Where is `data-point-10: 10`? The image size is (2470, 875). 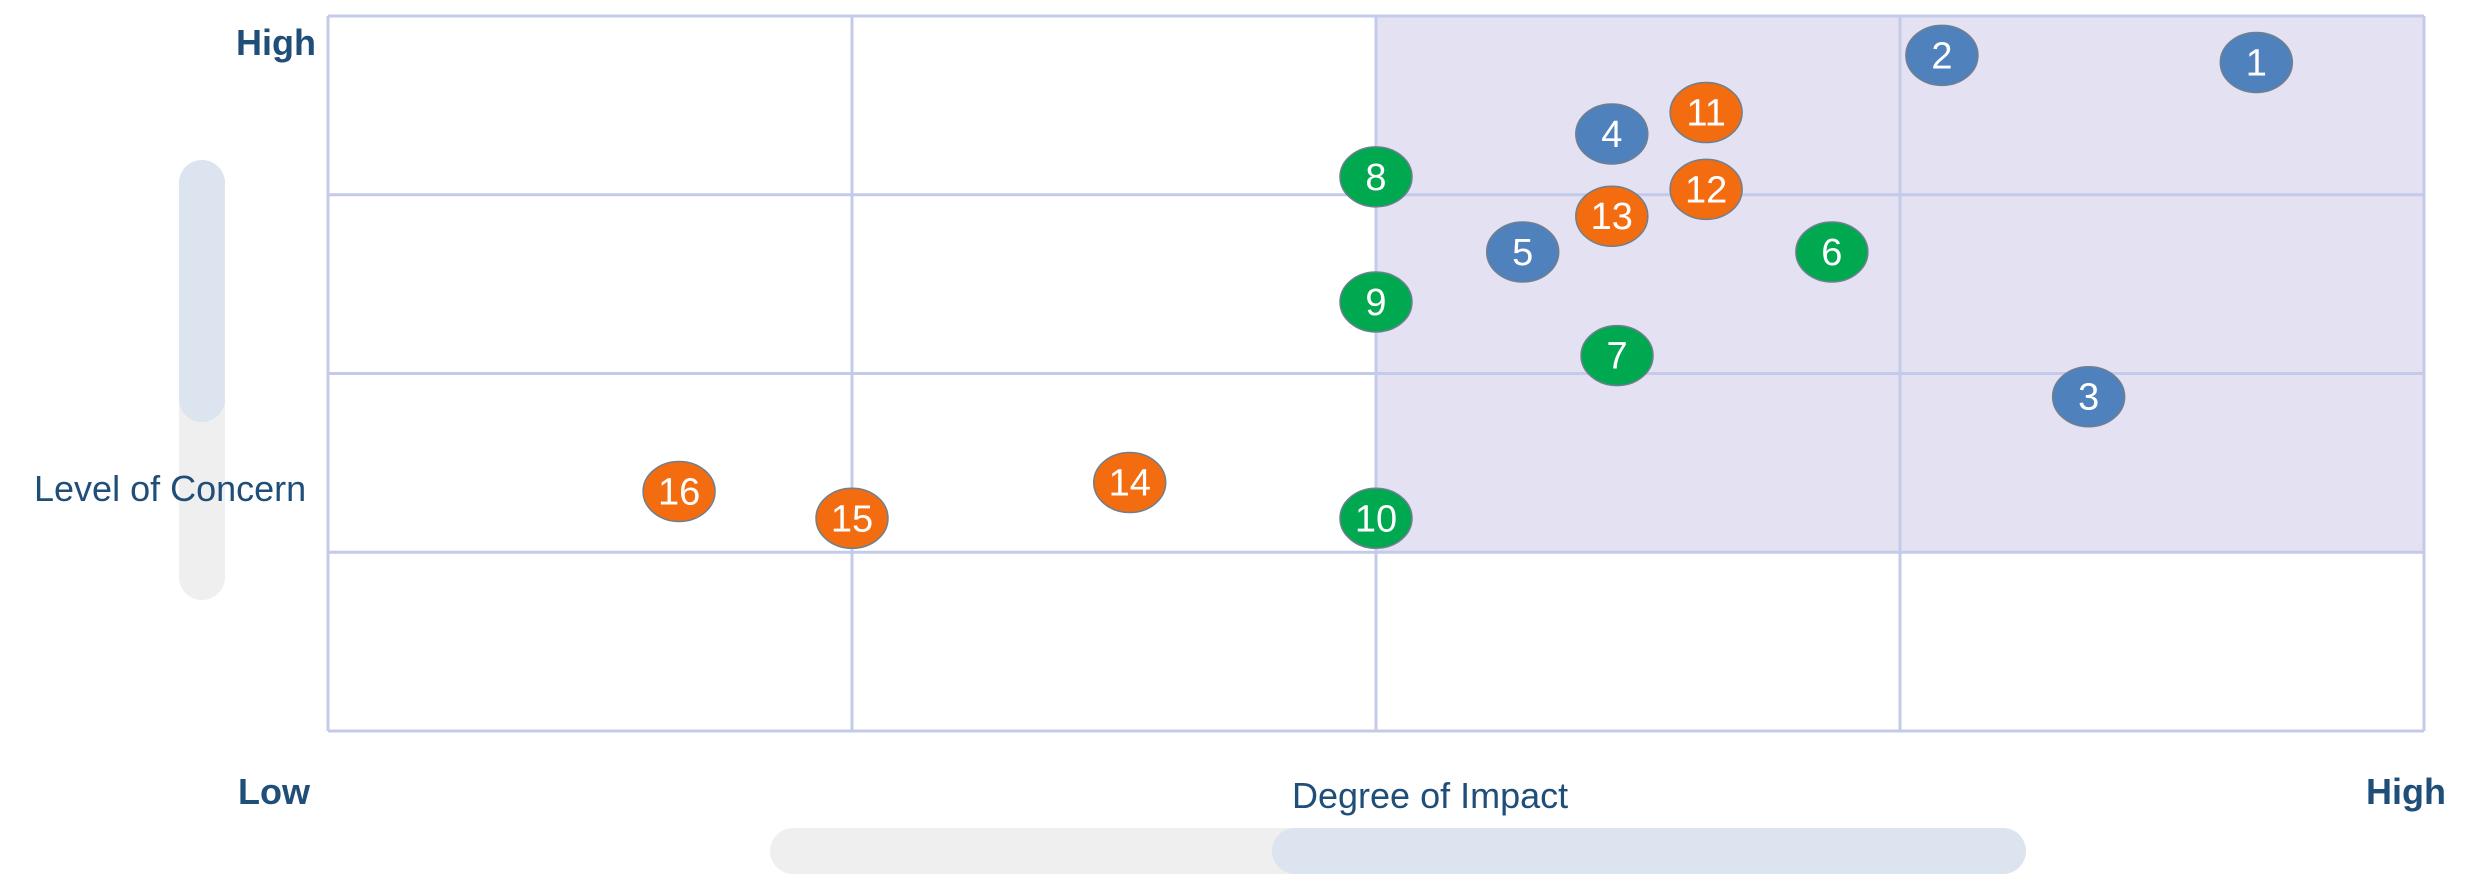 data-point-10: 10 is located at coordinates (1376, 518).